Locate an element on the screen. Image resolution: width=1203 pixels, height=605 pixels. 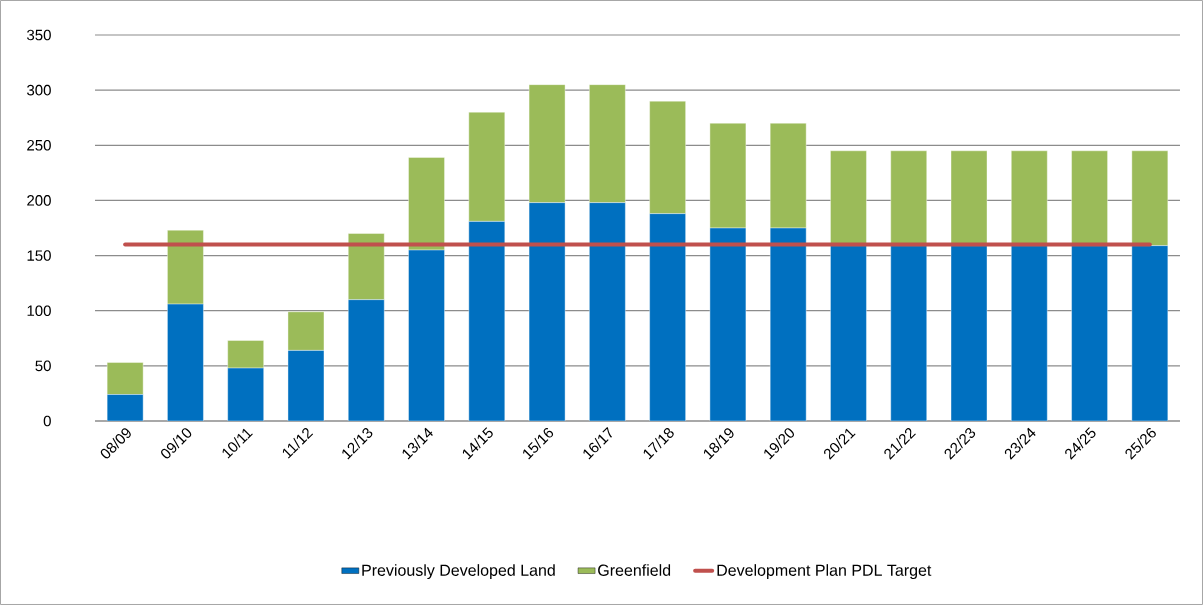
y-tick-label: 200 is located at coordinates (39, 200).